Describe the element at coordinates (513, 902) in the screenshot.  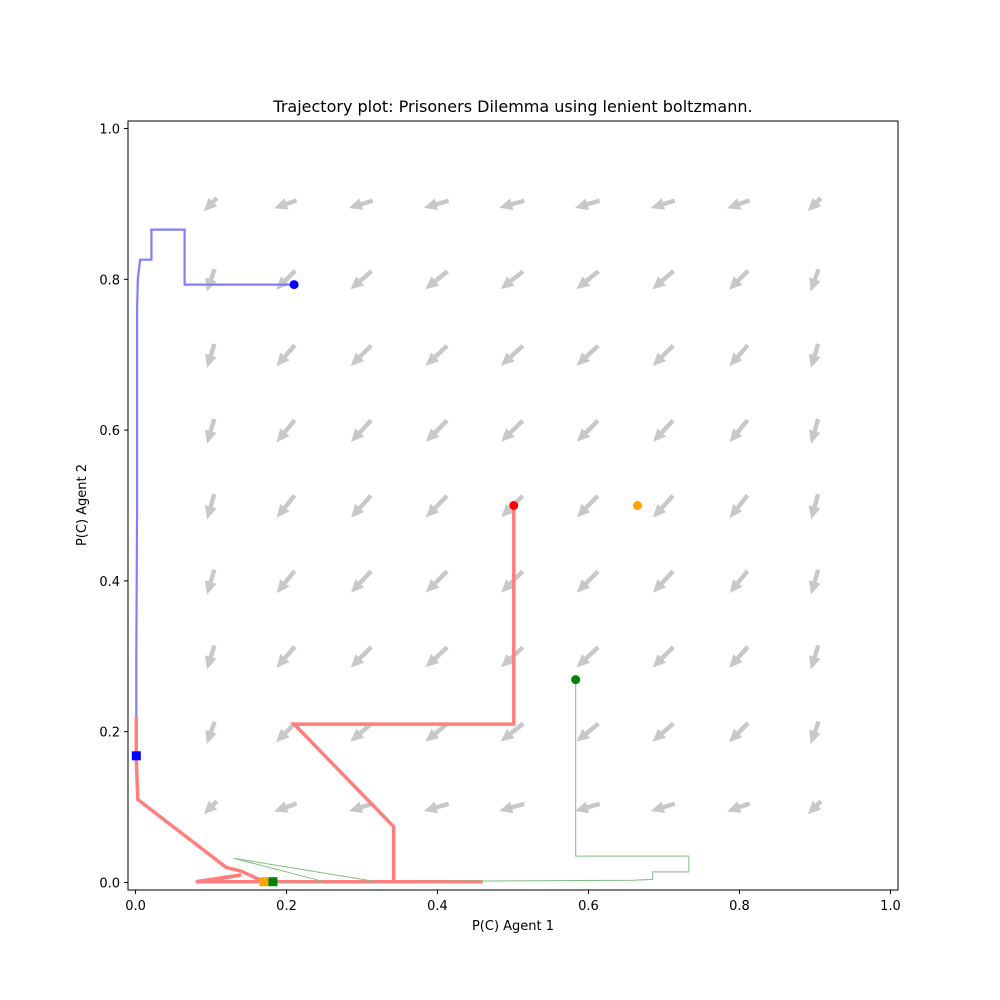
I see `x-axis-ticks: 0.0 0.2 0.4 0.6 0.8 1.0` at that location.